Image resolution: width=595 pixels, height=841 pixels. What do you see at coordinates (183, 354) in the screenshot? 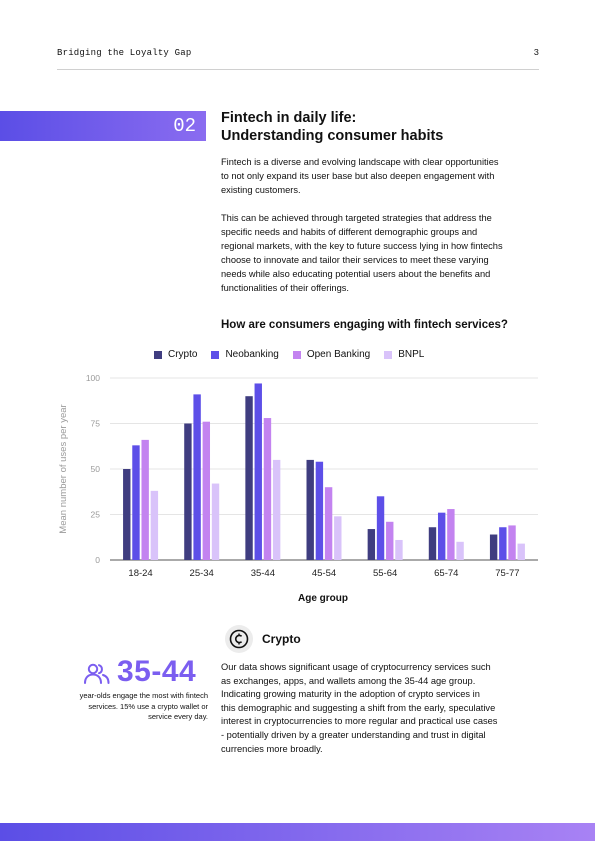
I see `legend-label: Crypto` at bounding box center [183, 354].